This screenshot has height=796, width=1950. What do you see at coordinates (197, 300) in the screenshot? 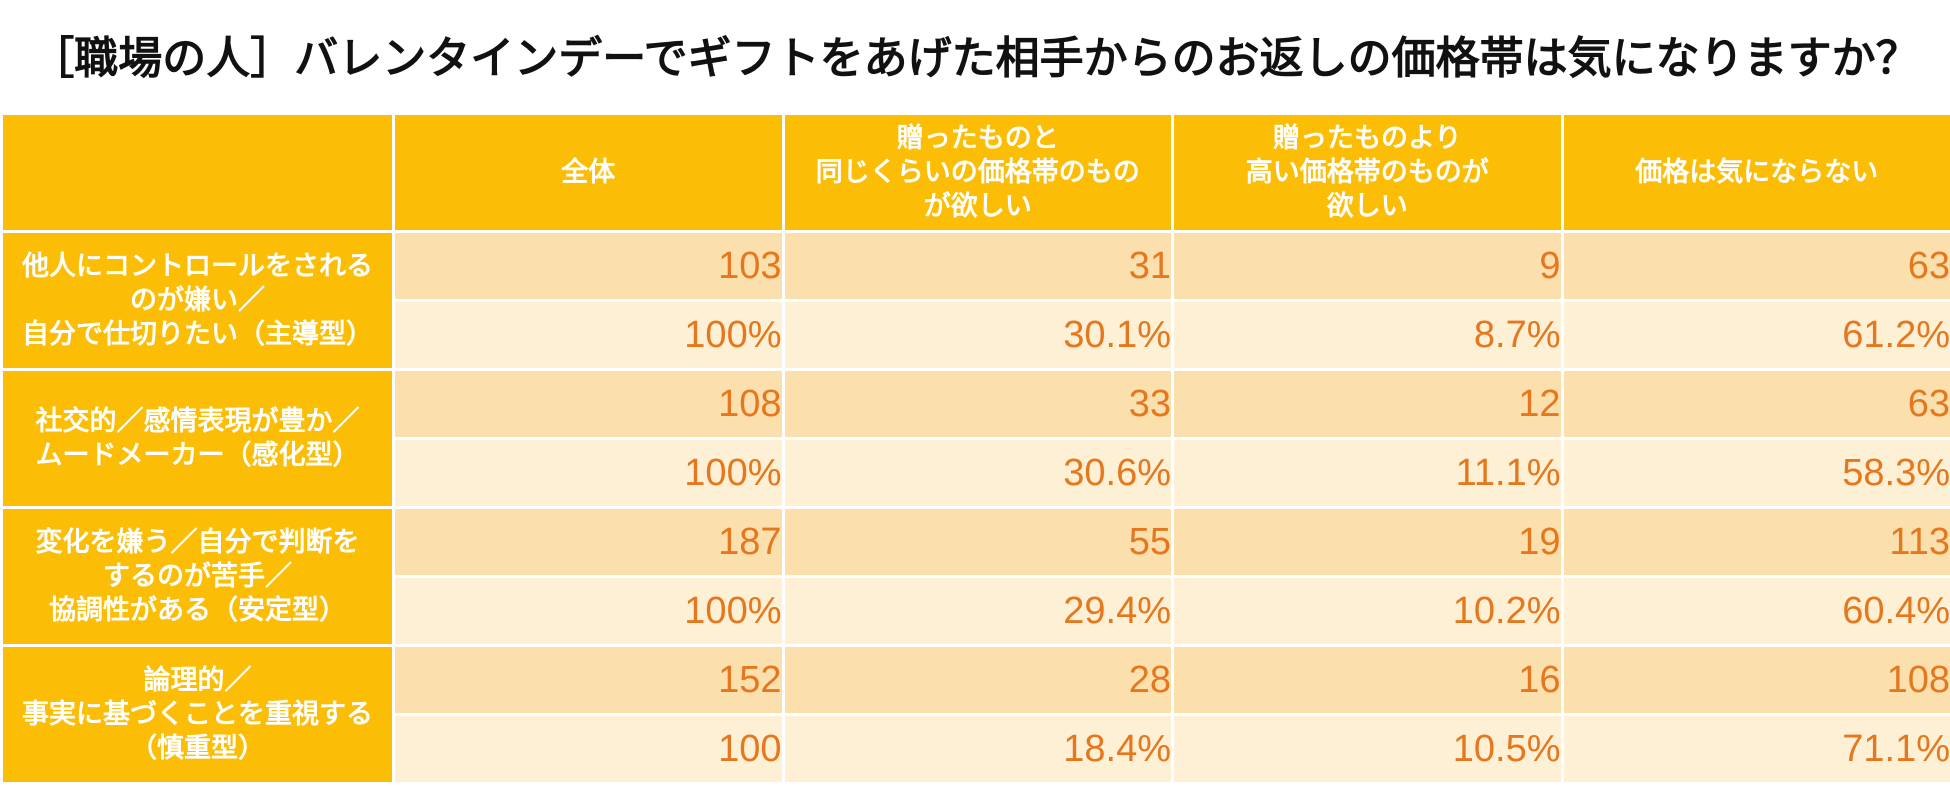
I see `row-label-dominant: 他人にコントロールをされる のが嫌い／ 自分で仕切りたい（主導型）` at bounding box center [197, 300].